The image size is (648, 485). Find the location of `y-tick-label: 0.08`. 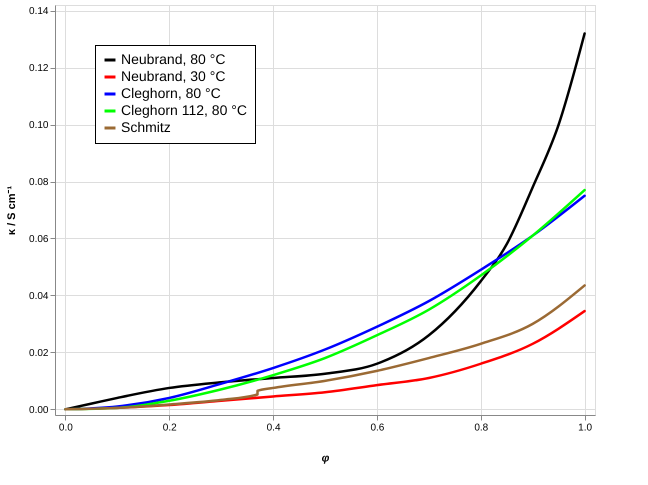

y-tick-label: 0.08 is located at coordinates (39, 182).